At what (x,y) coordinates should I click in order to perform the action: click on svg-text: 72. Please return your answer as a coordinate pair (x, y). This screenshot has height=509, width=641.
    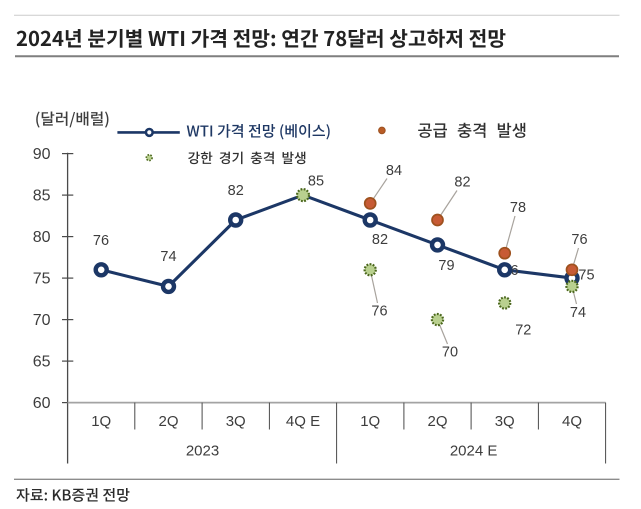
    Looking at the image, I should click on (523, 331).